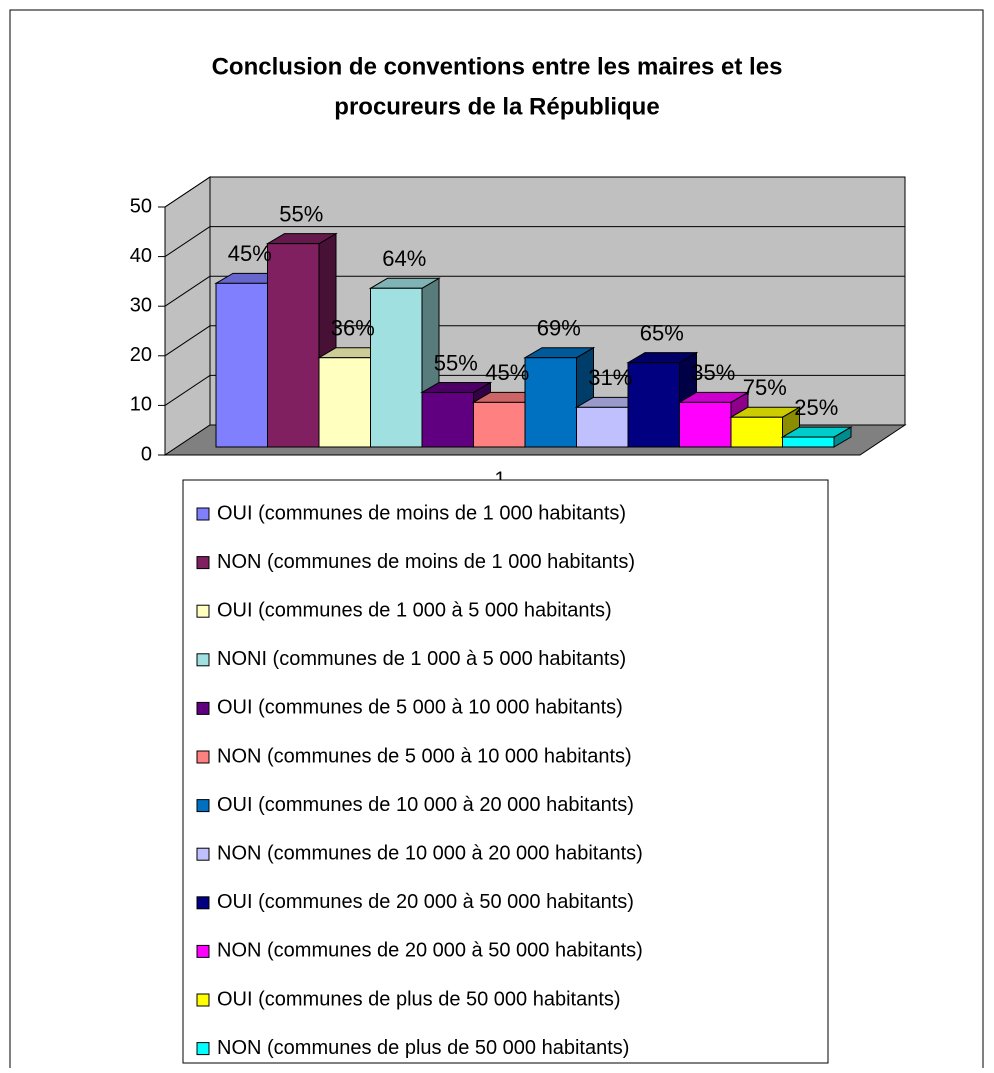 The image size is (994, 1073). Describe the element at coordinates (141, 256) in the screenshot. I see `y-tick-label: 40` at that location.